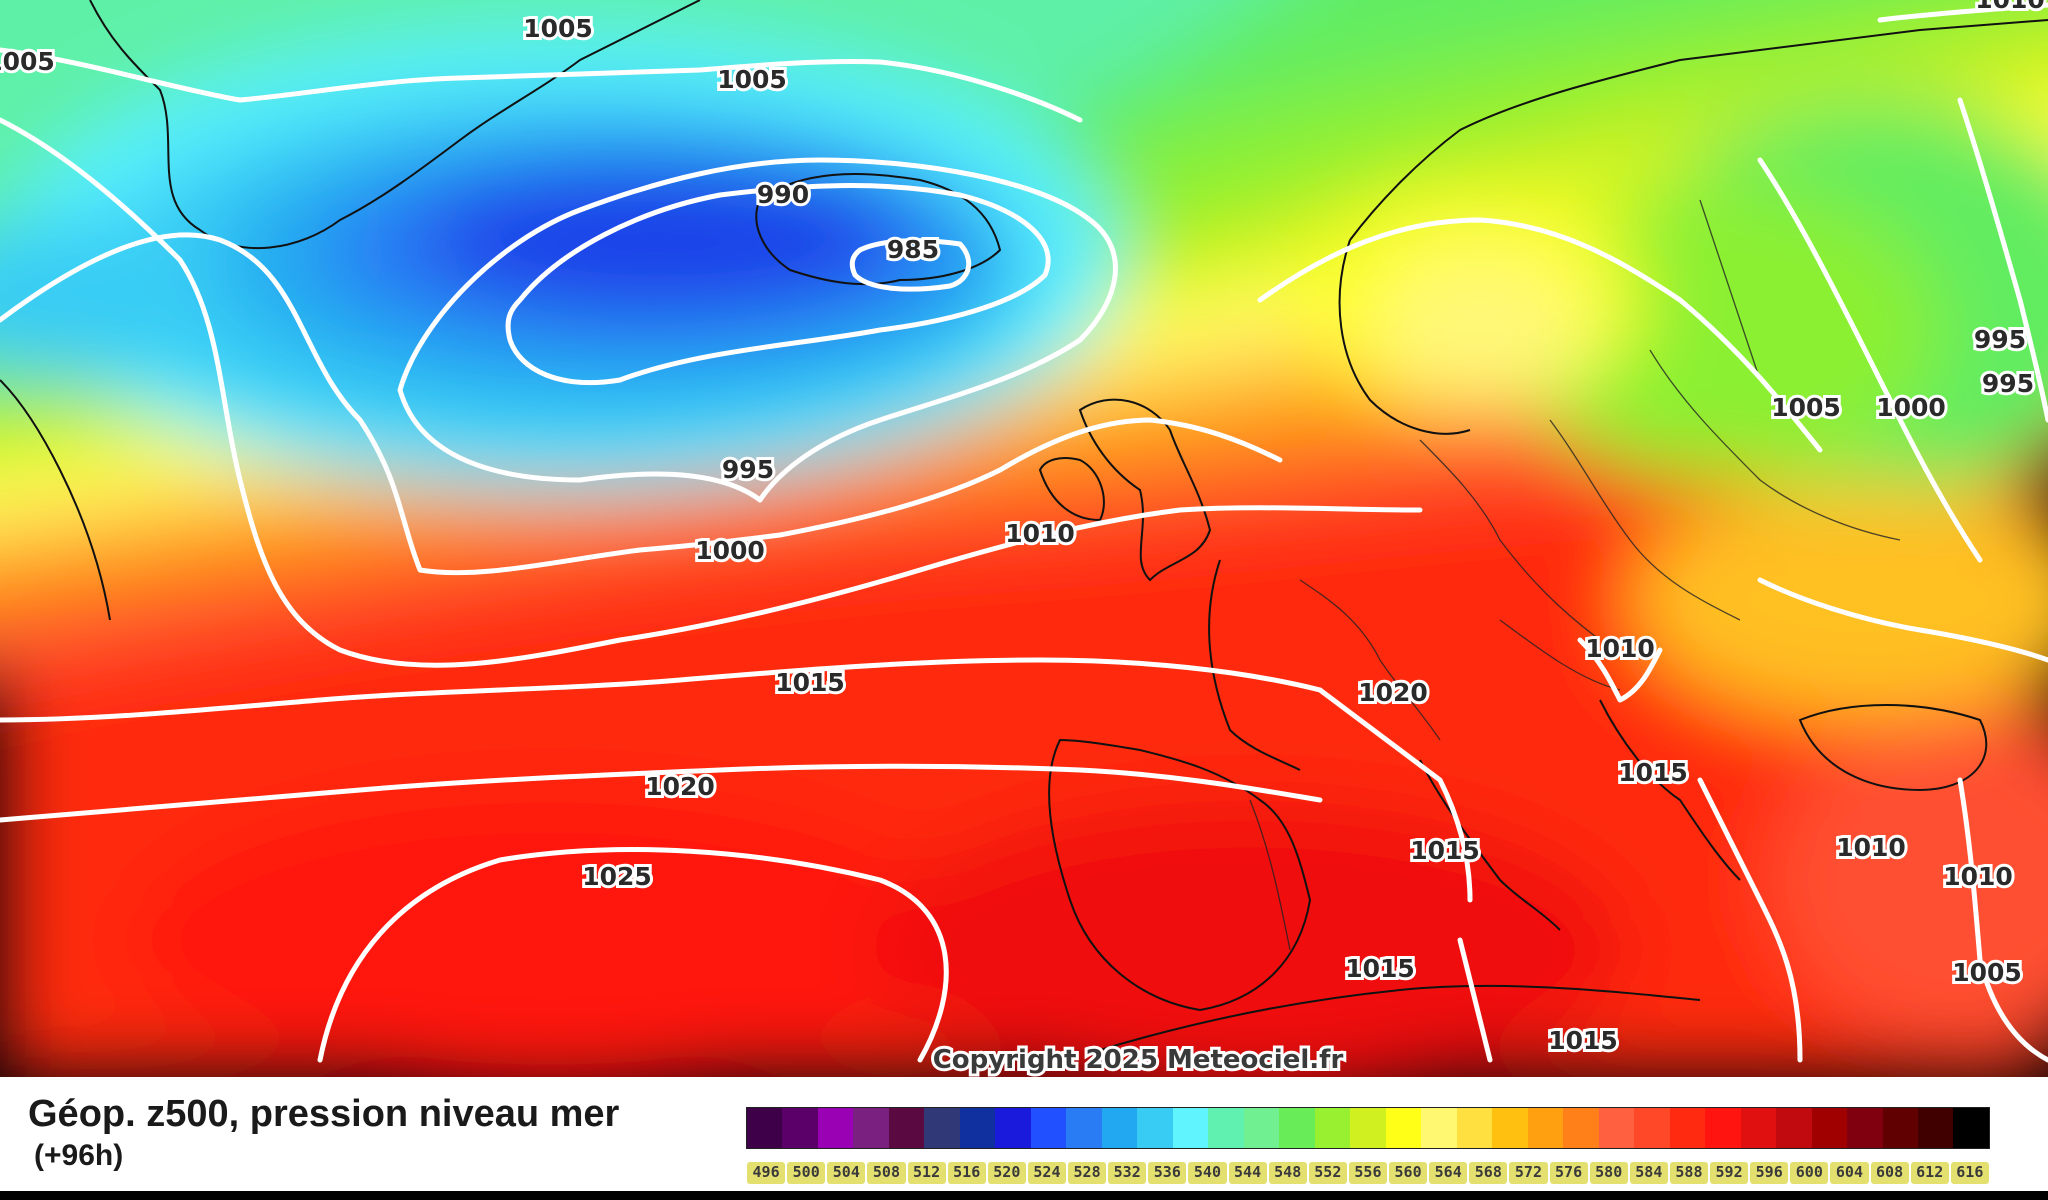 This screenshot has height=1200, width=2048. I want to click on isobar-label: 1020, so click(680, 786).